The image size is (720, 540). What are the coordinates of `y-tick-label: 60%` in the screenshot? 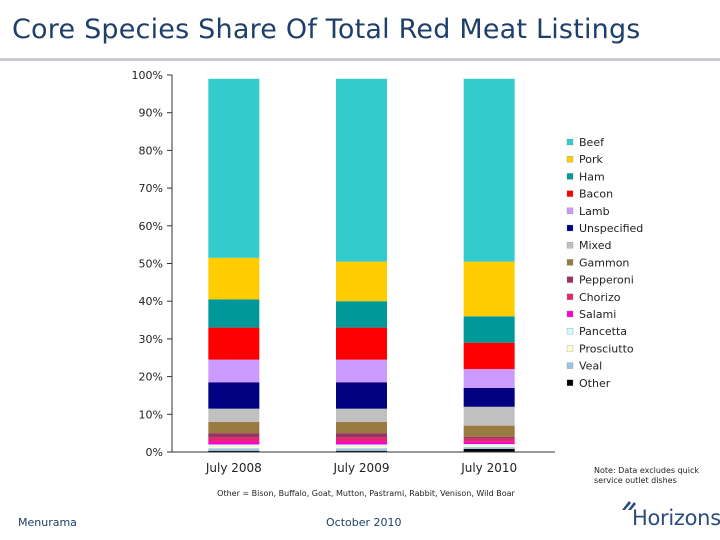 It's located at (151, 226).